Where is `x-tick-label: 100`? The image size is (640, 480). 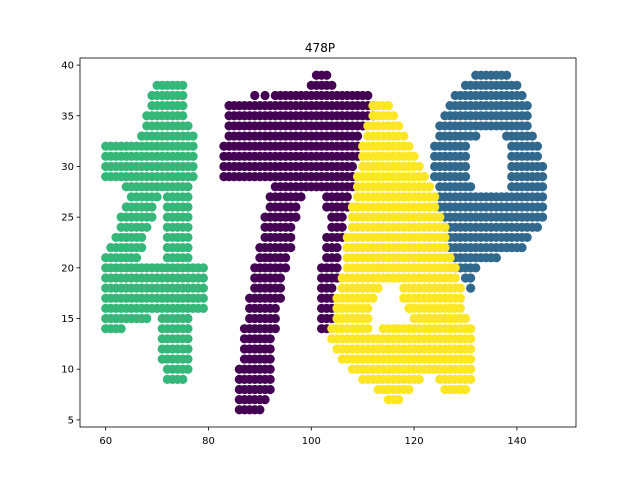
x-tick-label: 100 is located at coordinates (311, 441).